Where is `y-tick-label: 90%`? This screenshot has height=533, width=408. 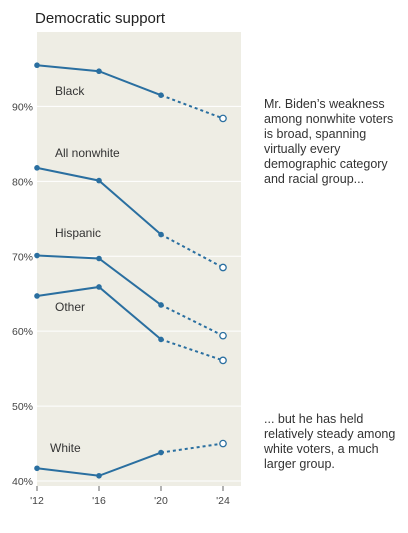 y-tick-label: 90% is located at coordinates (22, 107).